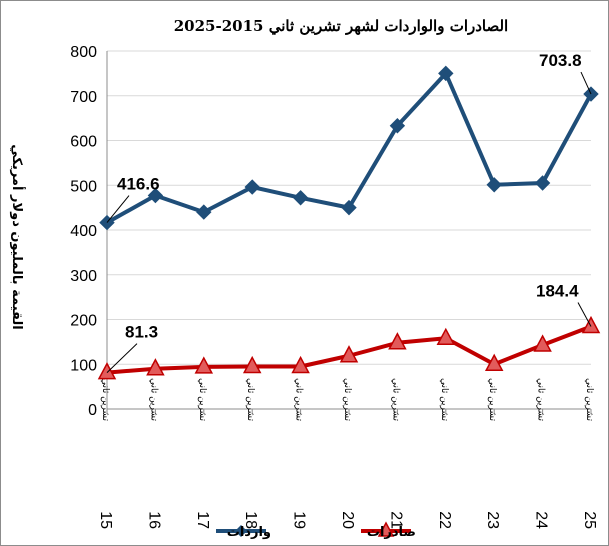  What do you see at coordinates (153, 453) in the screenshot?
I see `x-category-label: تشرين ثاني 16` at bounding box center [153, 453].